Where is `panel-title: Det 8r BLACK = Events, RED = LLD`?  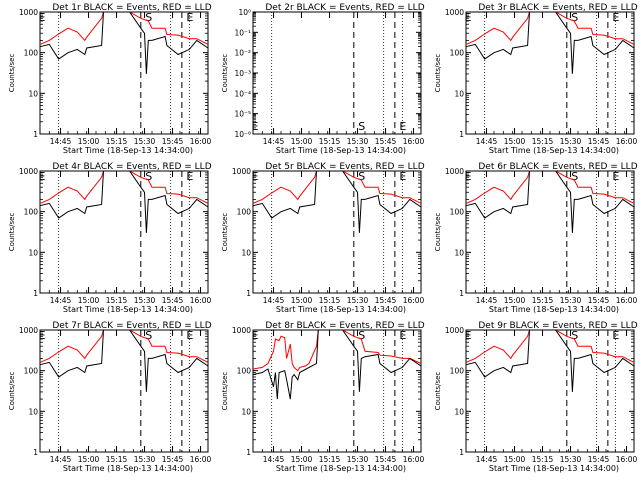
panel-title: Det 8r BLACK = Events, RED = LLD is located at coordinates (344, 326).